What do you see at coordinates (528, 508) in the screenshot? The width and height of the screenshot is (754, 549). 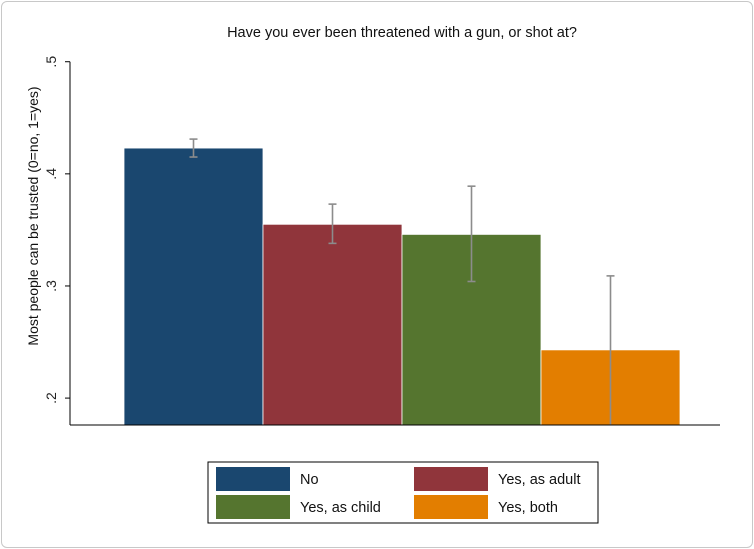 I see `legend-label: Yes, both` at bounding box center [528, 508].